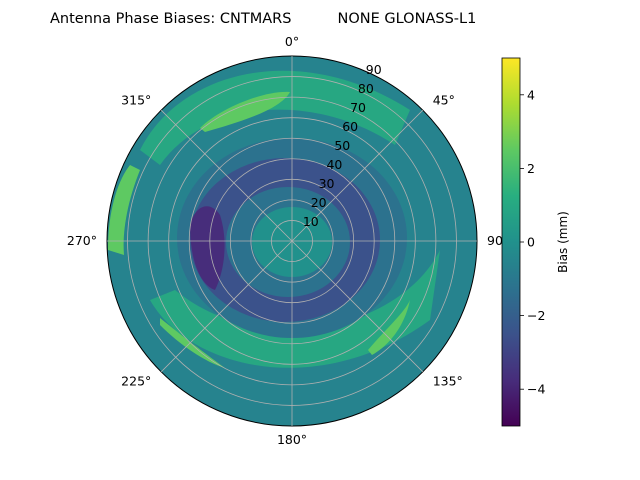 The height and width of the screenshot is (480, 640). I want to click on r-tick-label-30: 30, so click(327, 183).